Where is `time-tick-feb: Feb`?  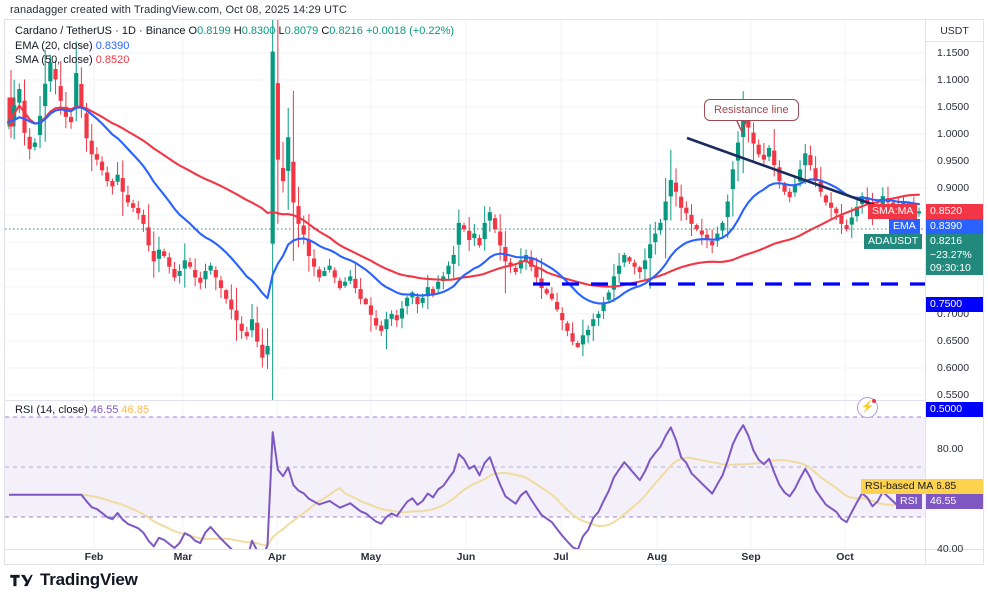 time-tick-feb: Feb is located at coordinates (94, 557).